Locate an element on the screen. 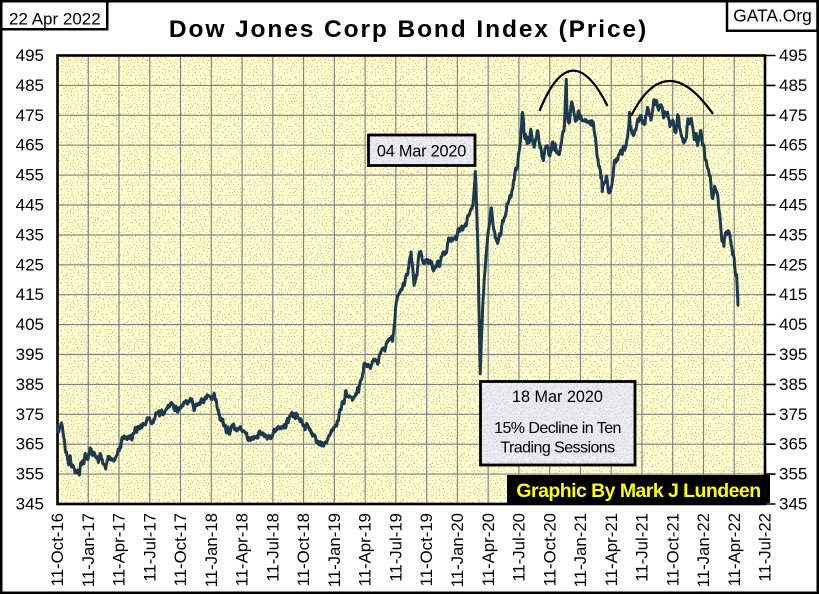  svg-text: 11-Jul-18 is located at coordinates (272, 547).